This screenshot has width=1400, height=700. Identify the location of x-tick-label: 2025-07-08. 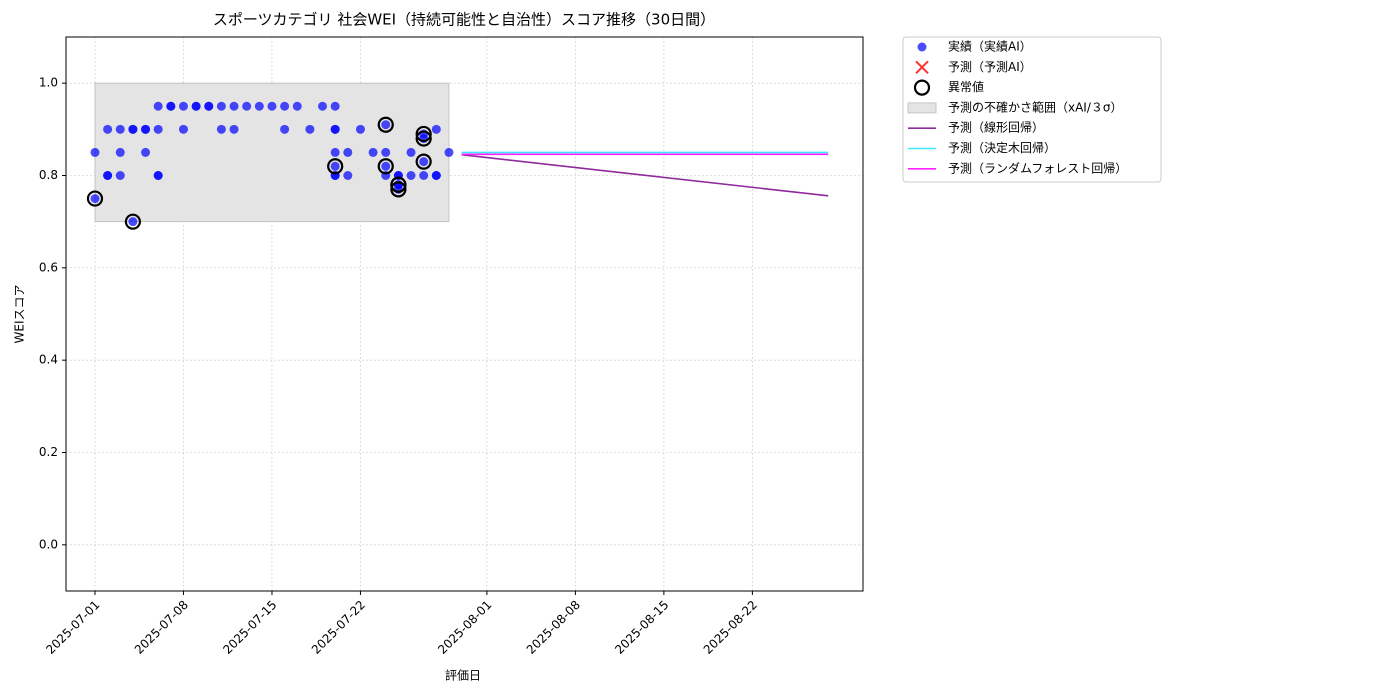
(161, 627).